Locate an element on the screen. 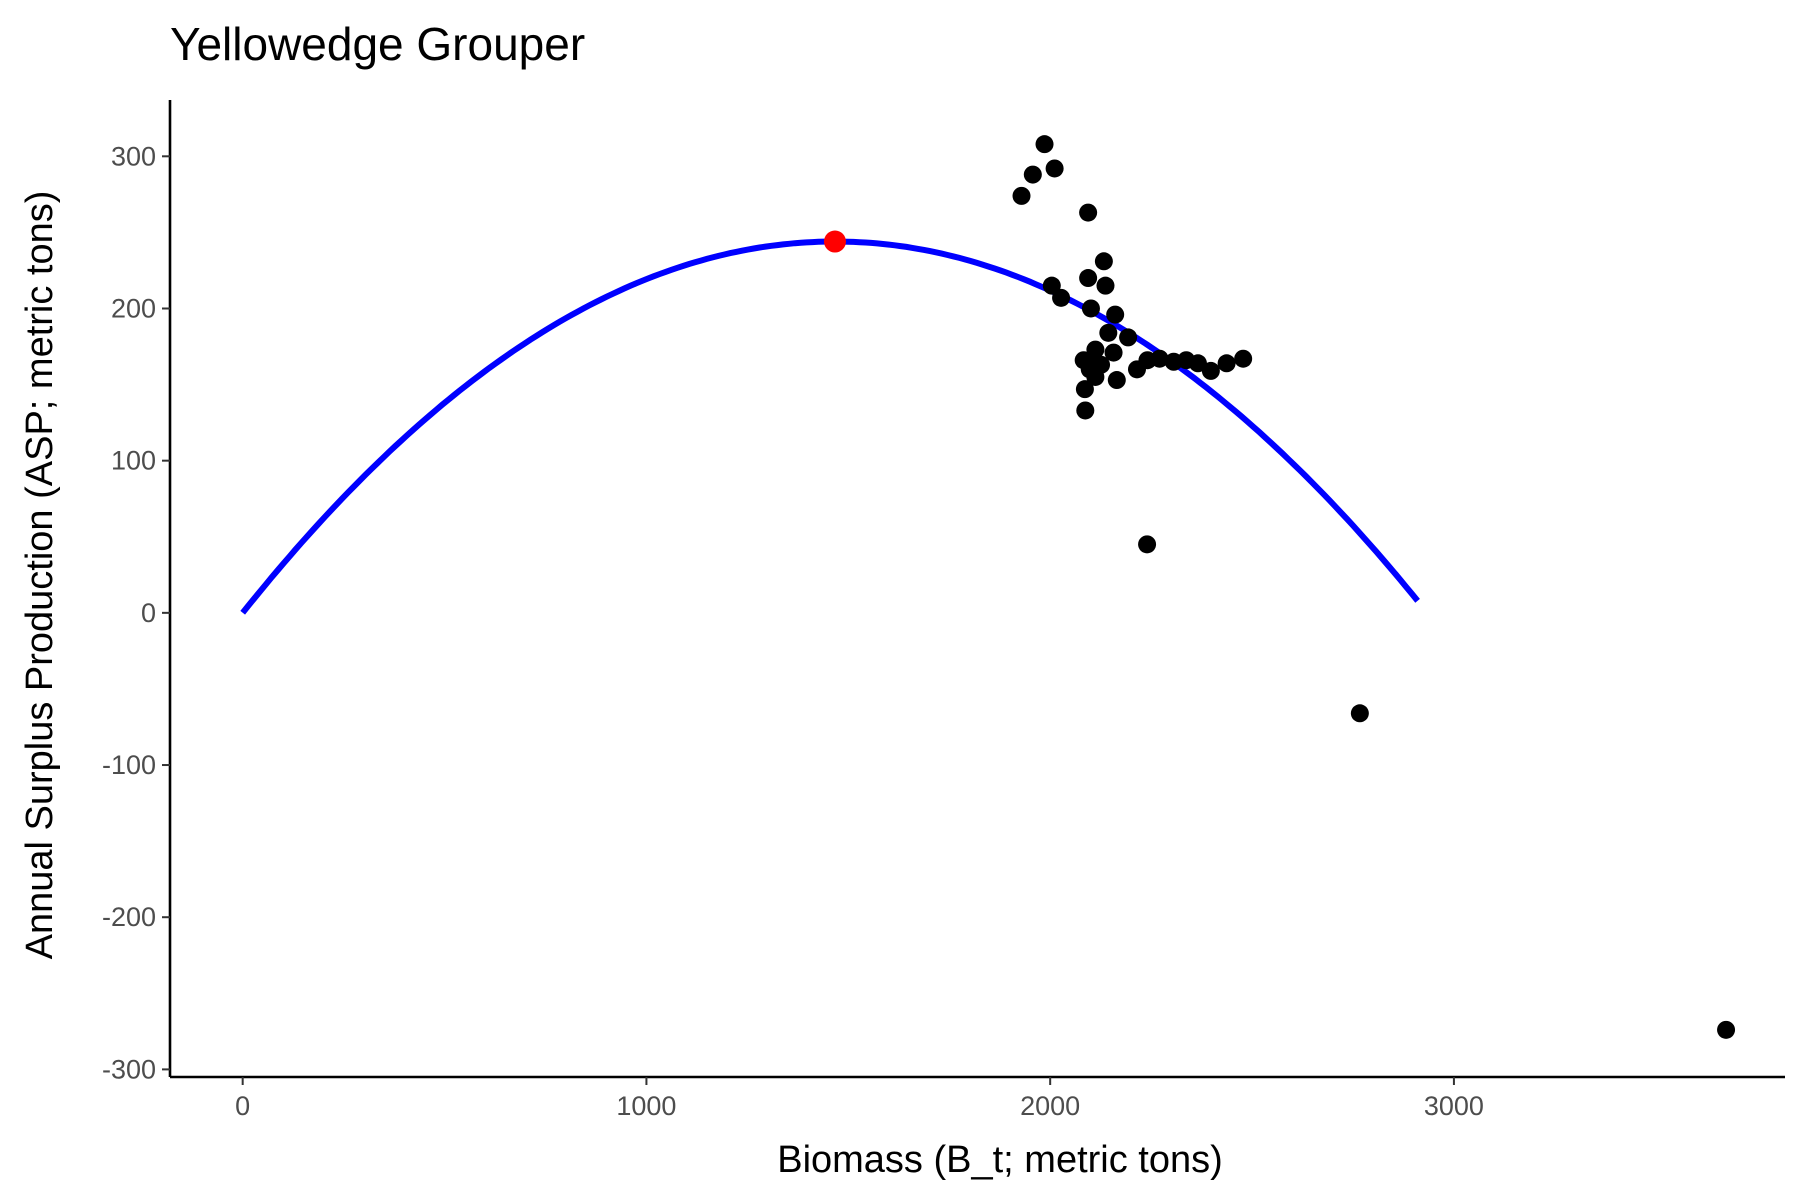 Image resolution: width=1800 pixels, height=1200 pixels. x-tick-label: 3000 is located at coordinates (1454, 1106).